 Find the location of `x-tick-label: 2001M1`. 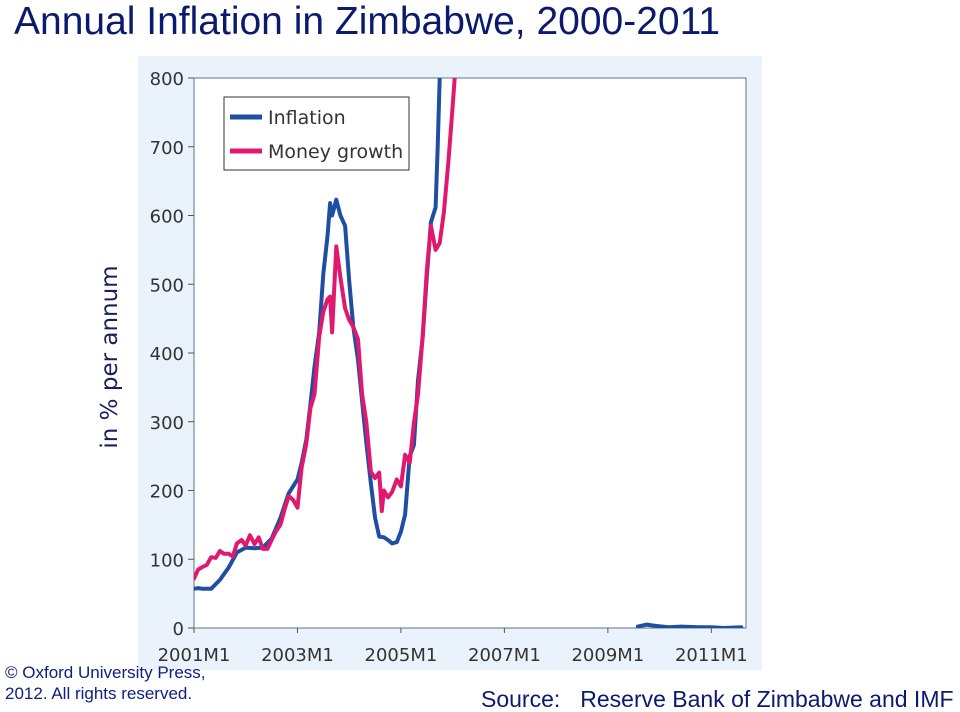

x-tick-label: 2001M1 is located at coordinates (194, 655).